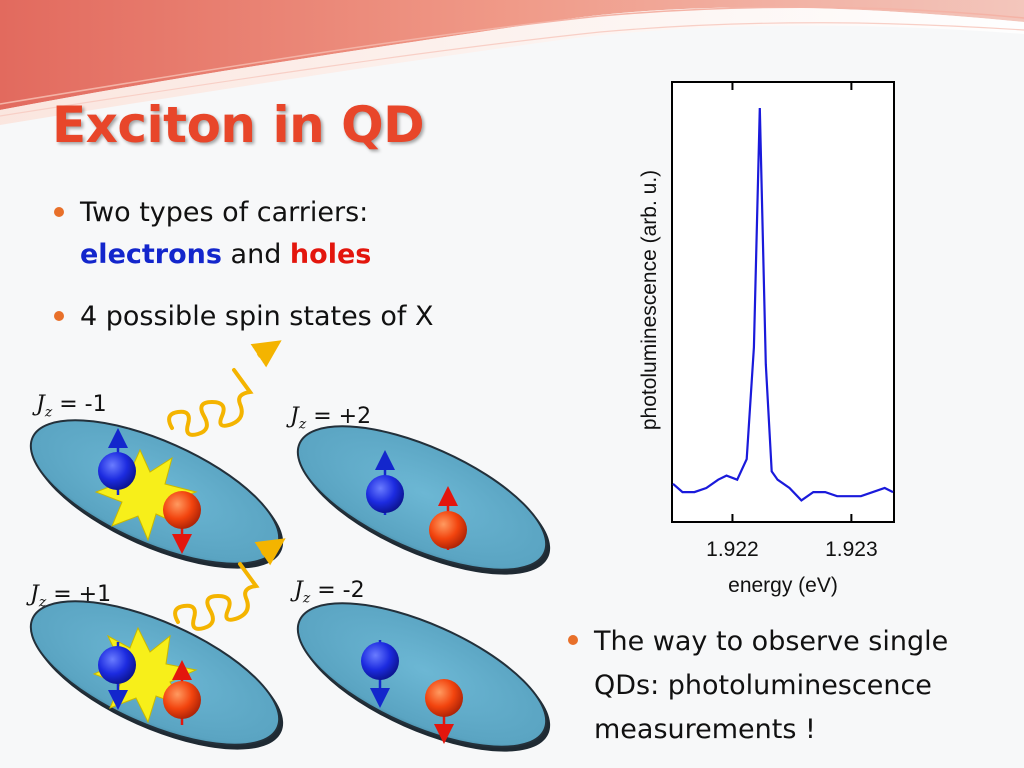 Image resolution: width=1024 pixels, height=768 pixels. What do you see at coordinates (771, 641) in the screenshot?
I see `bullet-observe-line1: The way to observe single` at bounding box center [771, 641].